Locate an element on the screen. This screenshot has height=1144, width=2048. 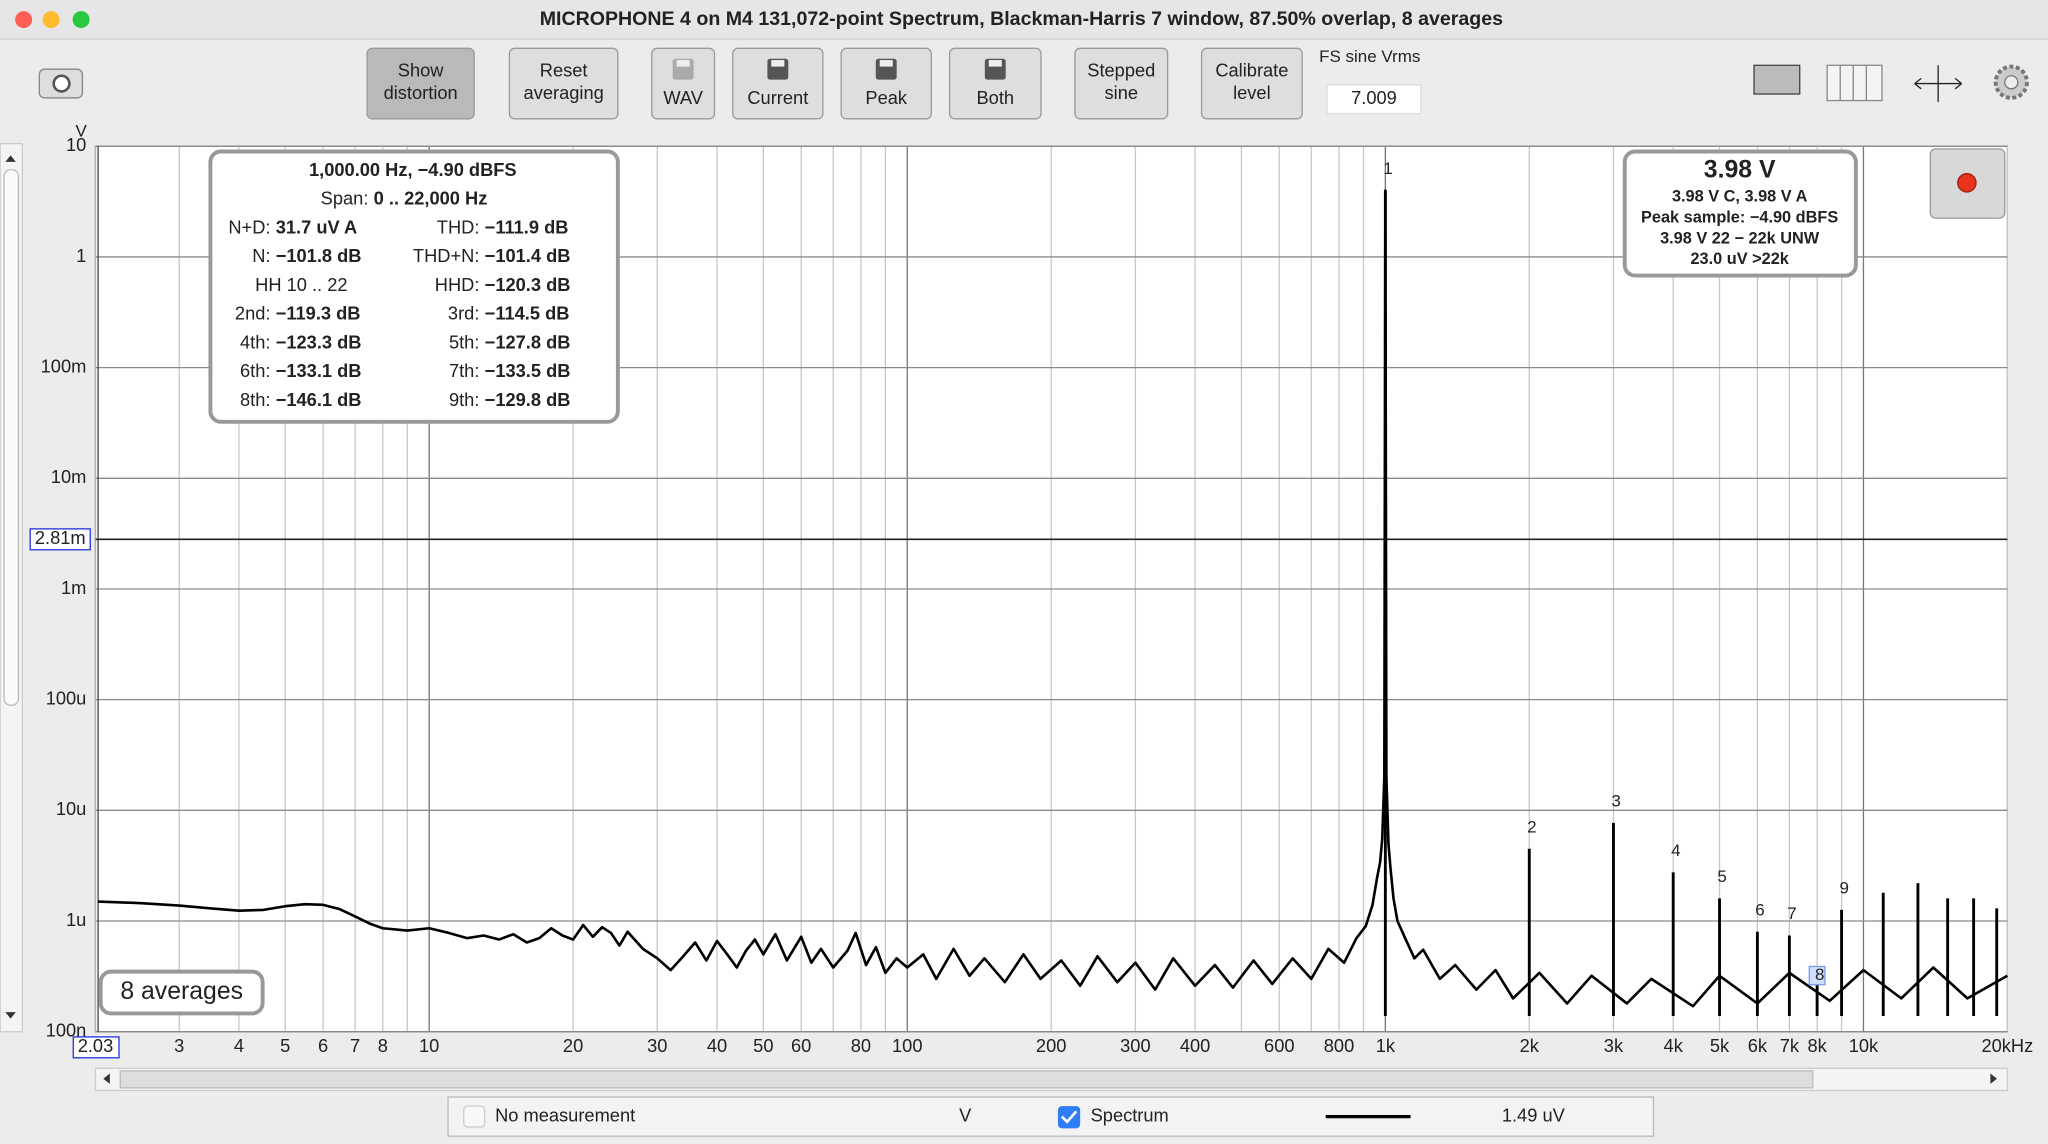
harmonic-label: 1 is located at coordinates (1387, 168).